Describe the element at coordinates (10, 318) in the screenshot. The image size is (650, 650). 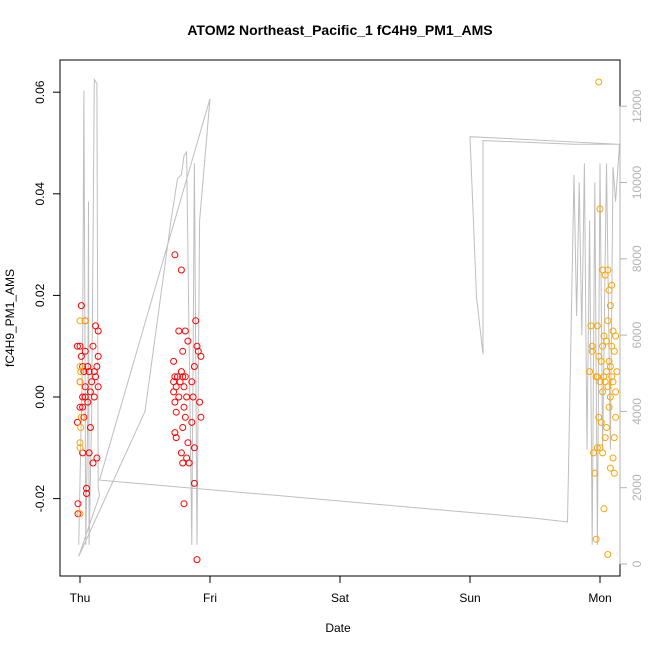
I see `y-axis-label: fC4H9_PM1_AMS` at that location.